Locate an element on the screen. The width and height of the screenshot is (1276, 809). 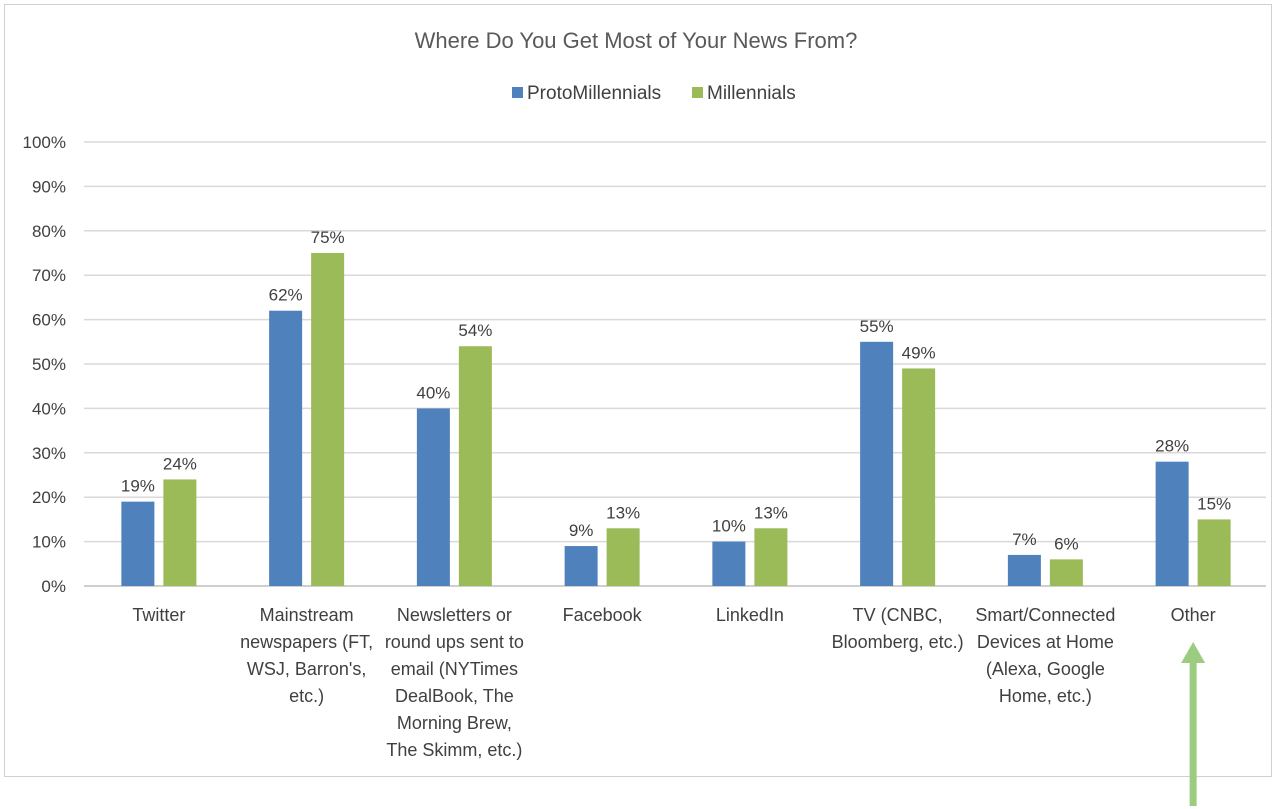
data-label: 15% is located at coordinates (1214, 503).